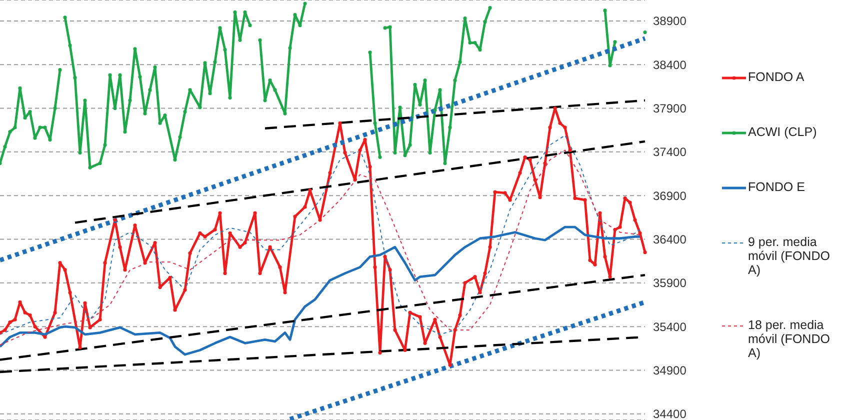 This screenshot has height=420, width=846. Describe the element at coordinates (789, 255) in the screenshot. I see `legend-label: 9 per. media móvil (FONDO A)` at that location.